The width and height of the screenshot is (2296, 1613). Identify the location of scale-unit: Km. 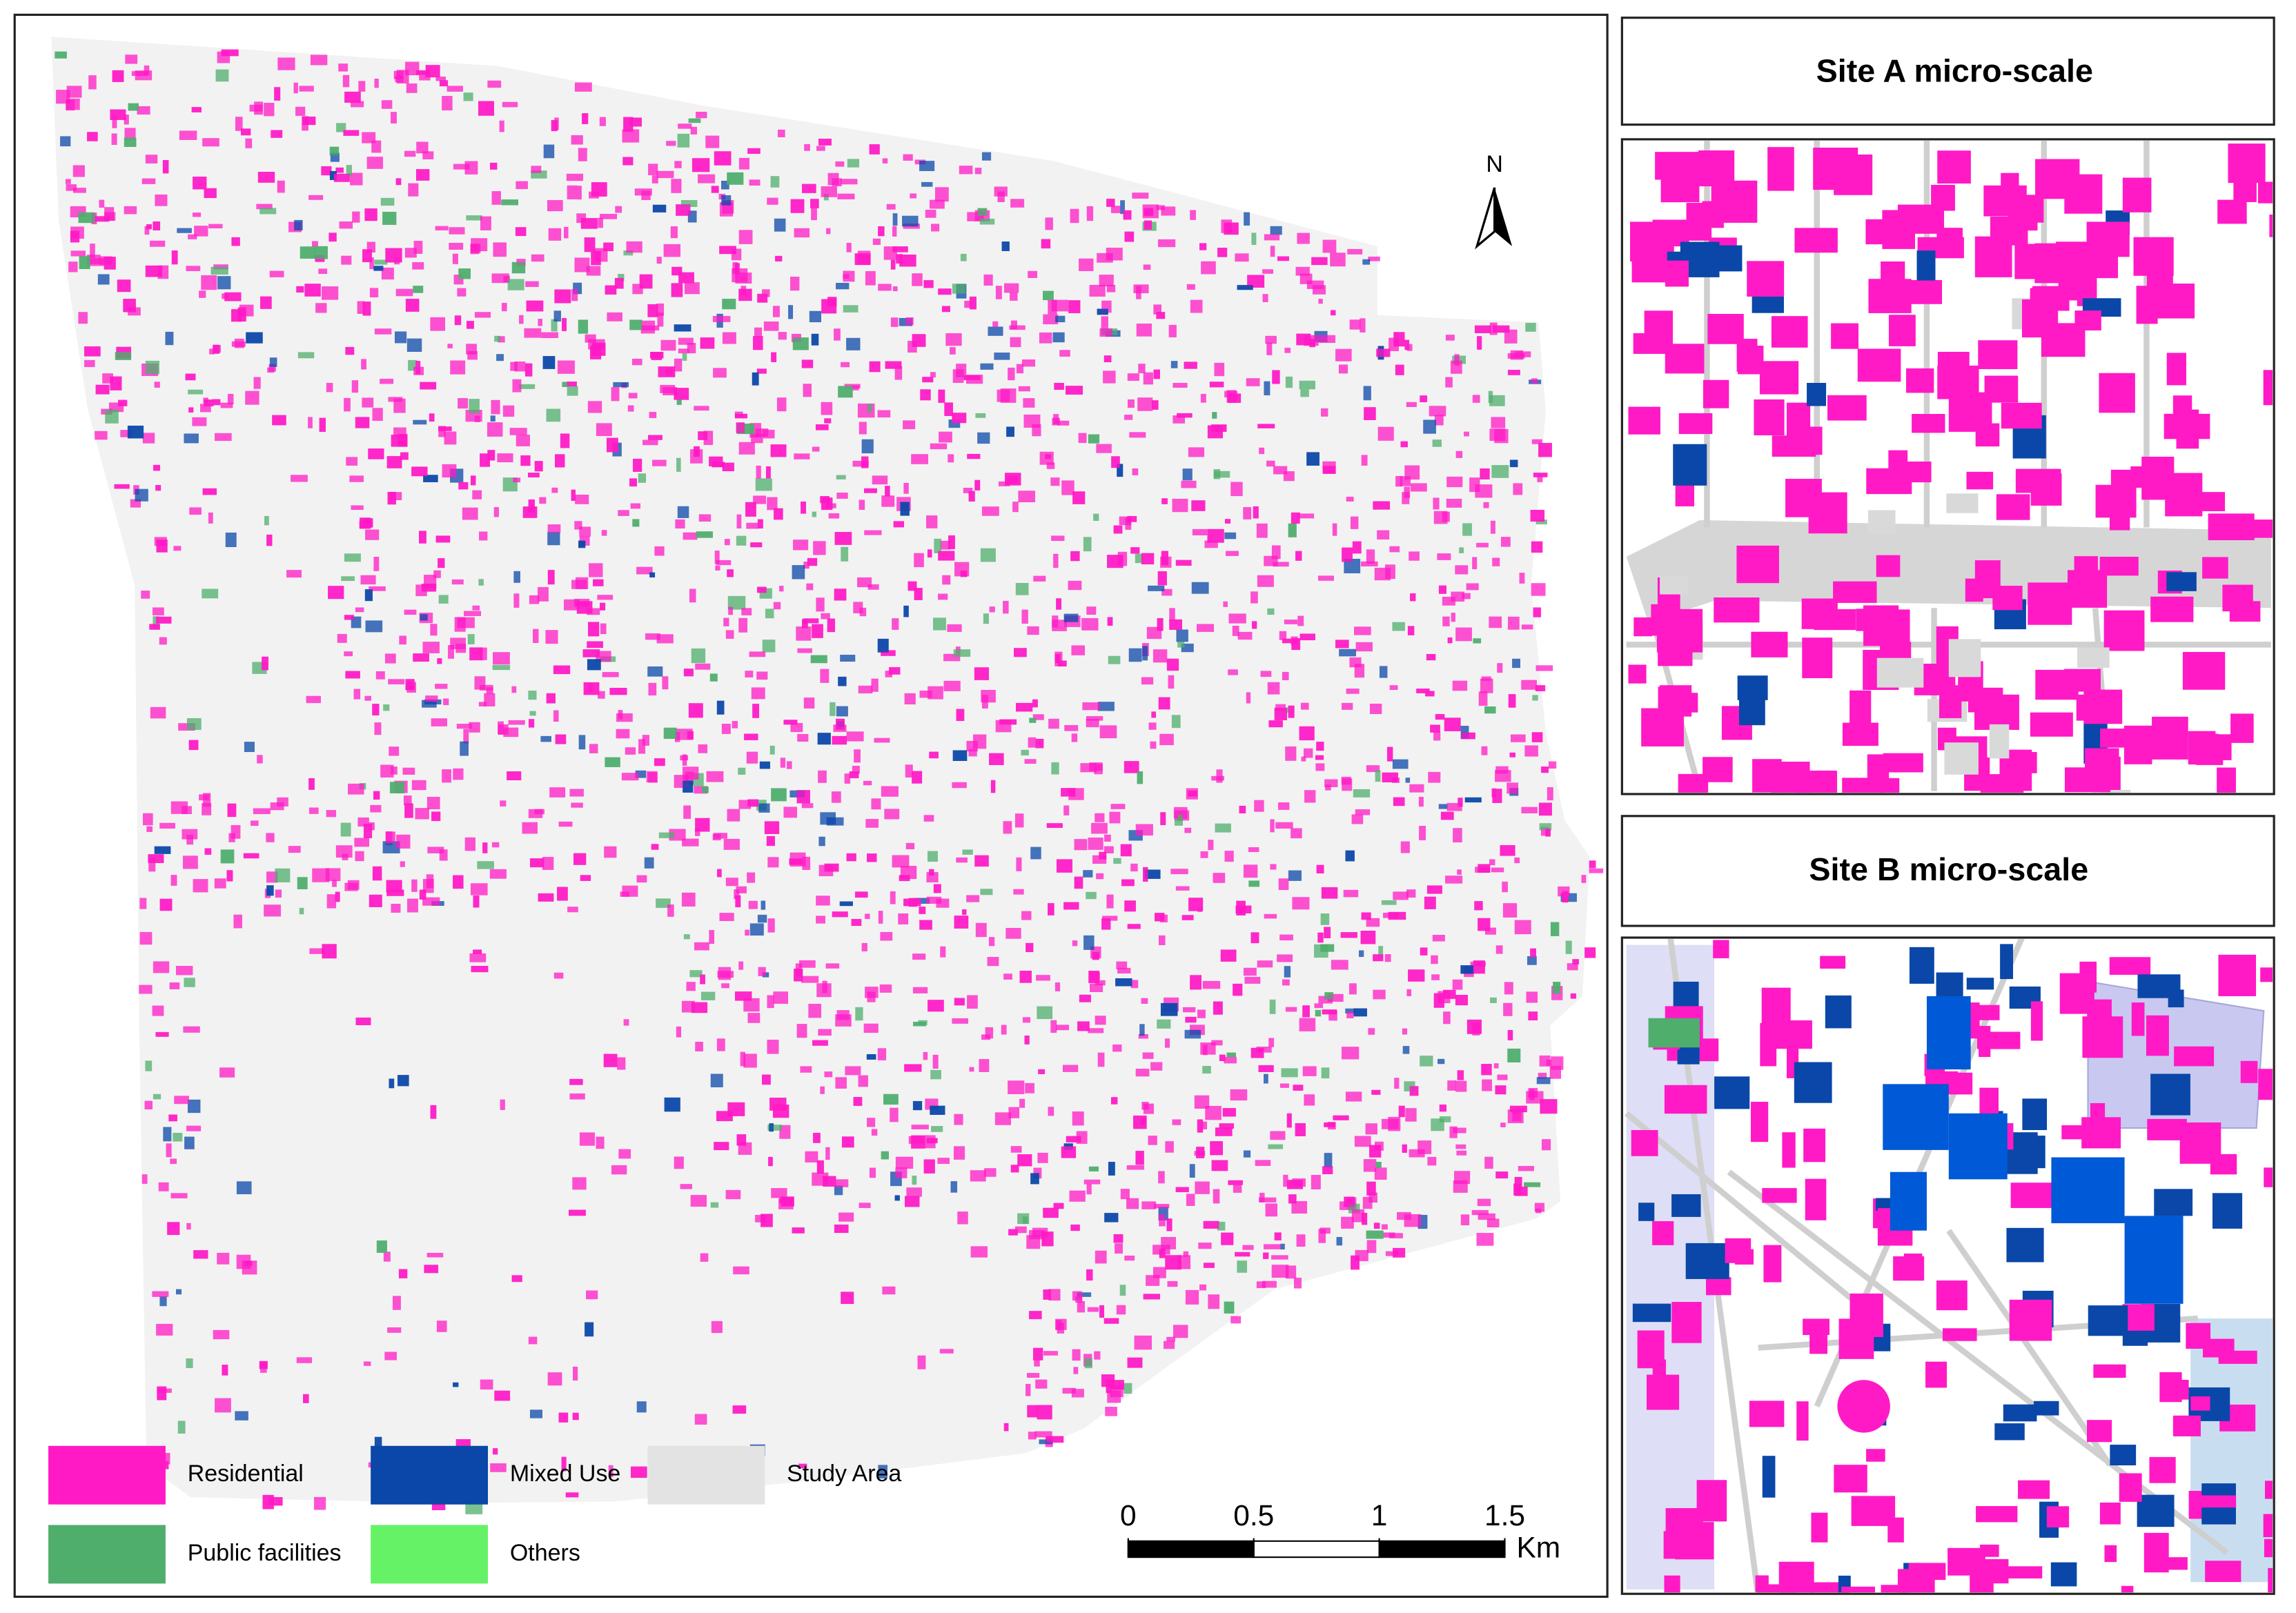
(1538, 1548).